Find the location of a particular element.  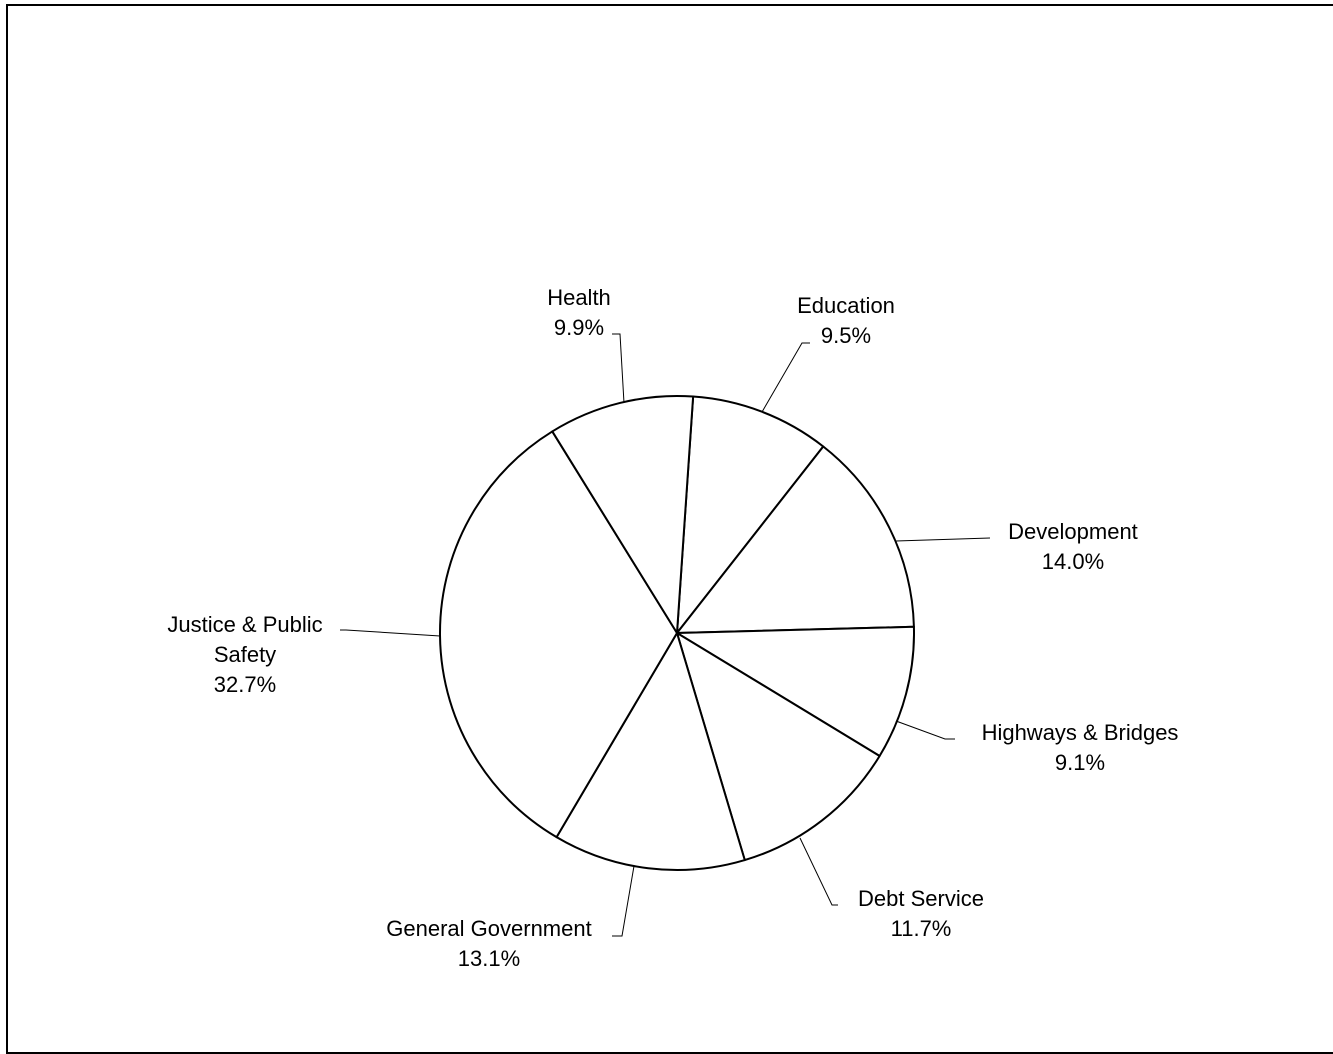

data-label: Justice & Public Safety 32.7% is located at coordinates (244, 654).